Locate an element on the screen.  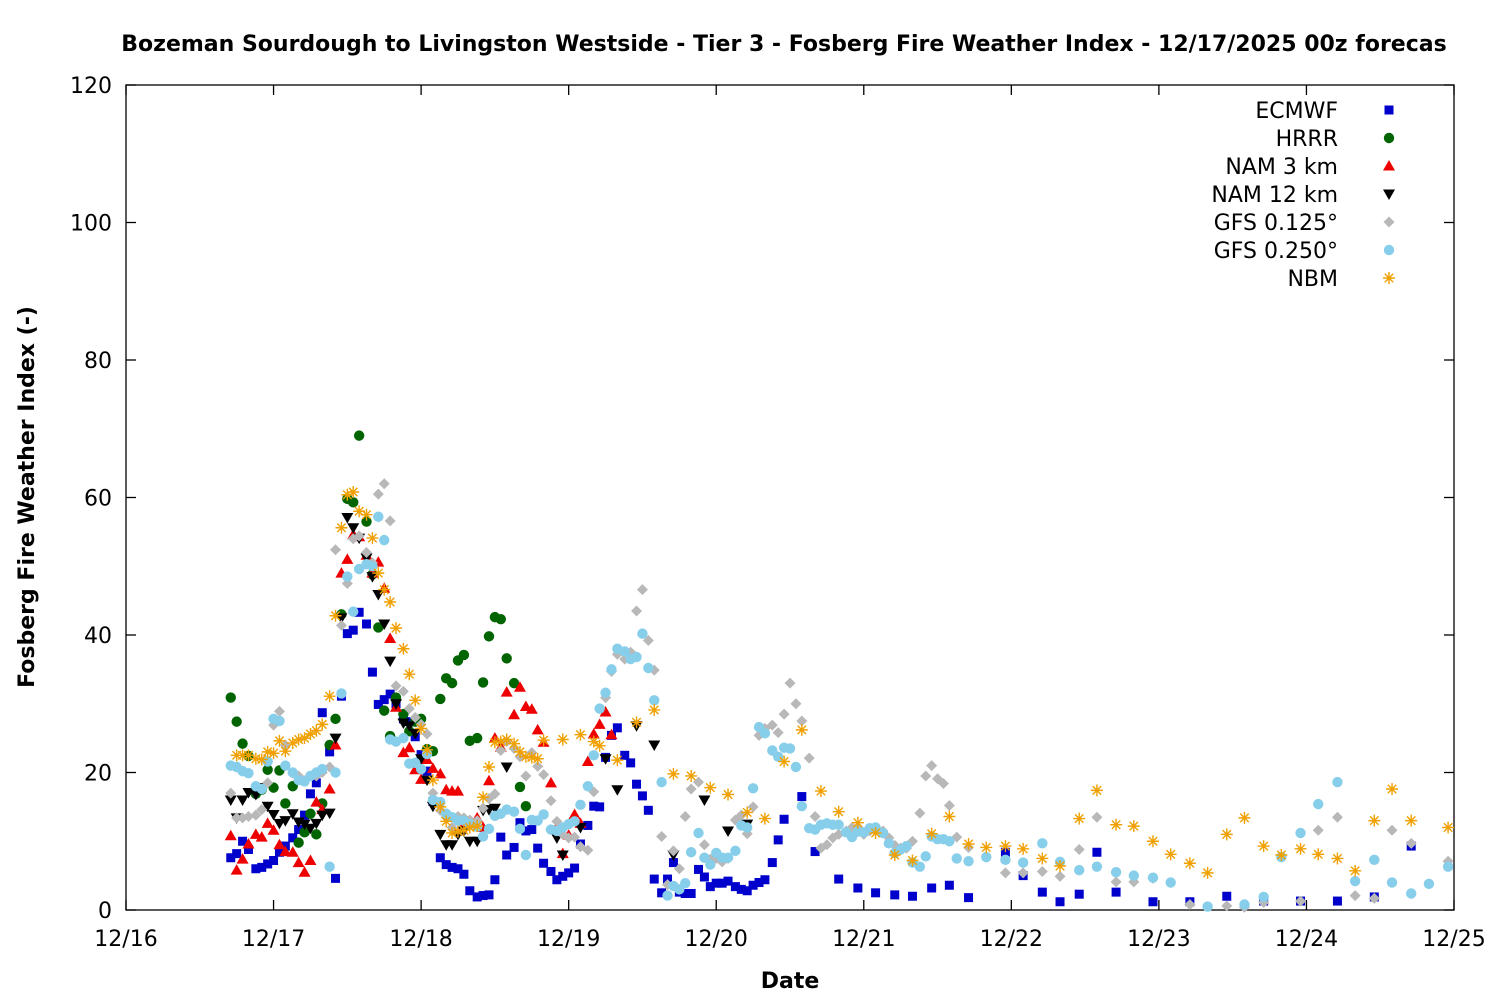
x-tick-label: 12/16 is located at coordinates (125, 939).